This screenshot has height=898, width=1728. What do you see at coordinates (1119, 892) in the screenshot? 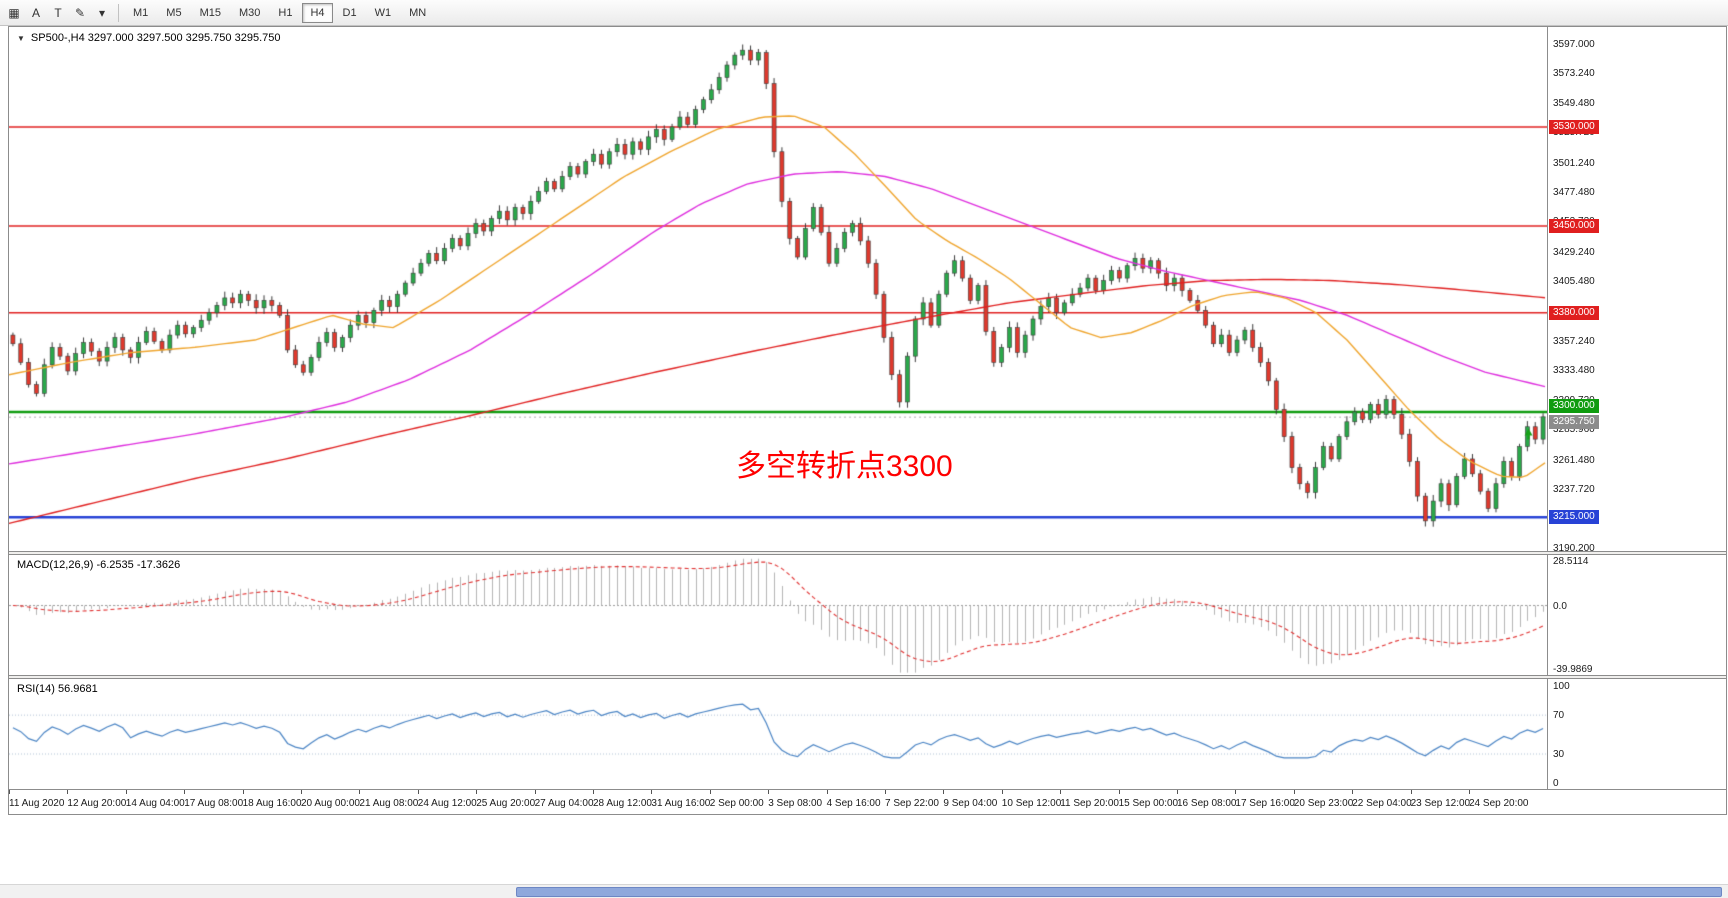
I see `scrollbar-thumb` at bounding box center [1119, 892].